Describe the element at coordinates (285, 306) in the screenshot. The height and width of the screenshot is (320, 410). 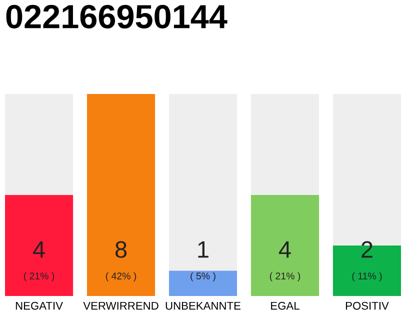
I see `x-tick-label: EGAL` at that location.